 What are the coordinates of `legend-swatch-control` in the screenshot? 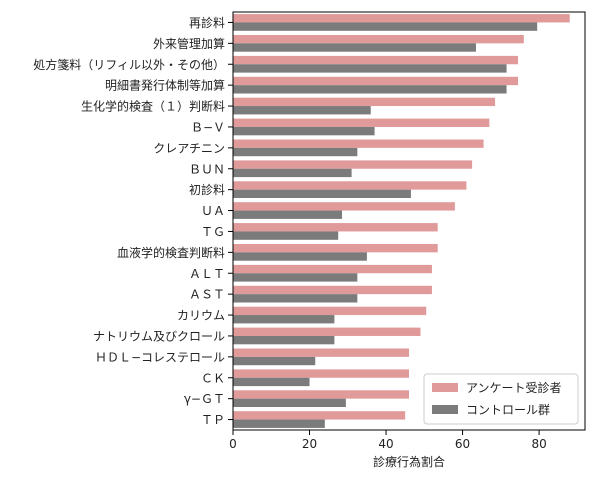 It's located at (445, 409).